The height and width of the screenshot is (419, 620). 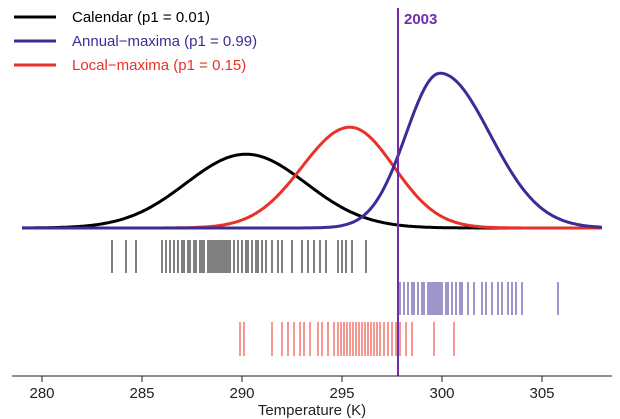 I want to click on event-2003-label: 2003, so click(x=420, y=19).